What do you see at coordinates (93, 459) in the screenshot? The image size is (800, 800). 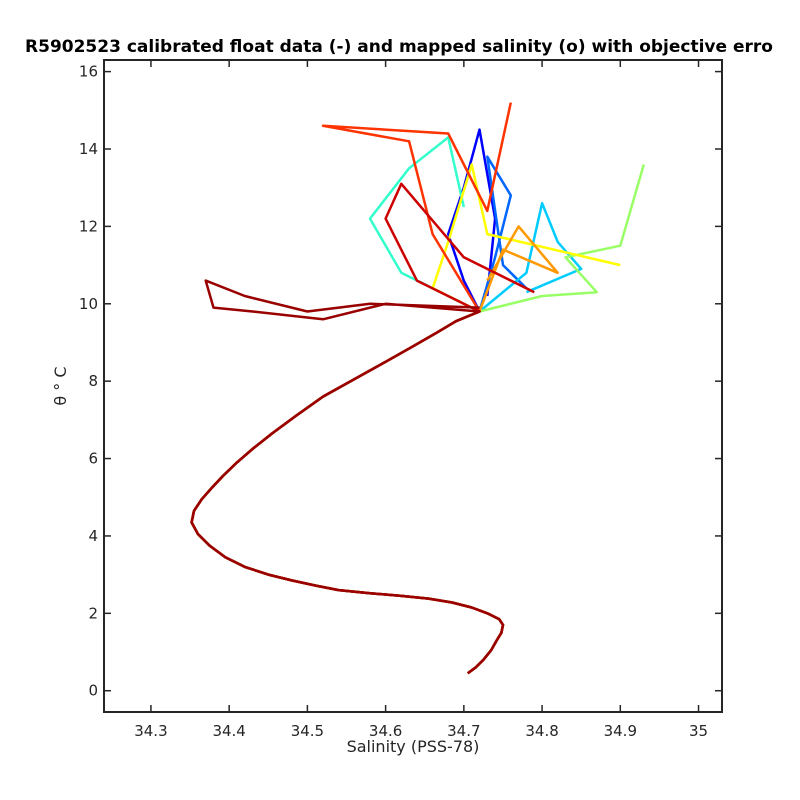 I see `y-tick-label: 6` at bounding box center [93, 459].